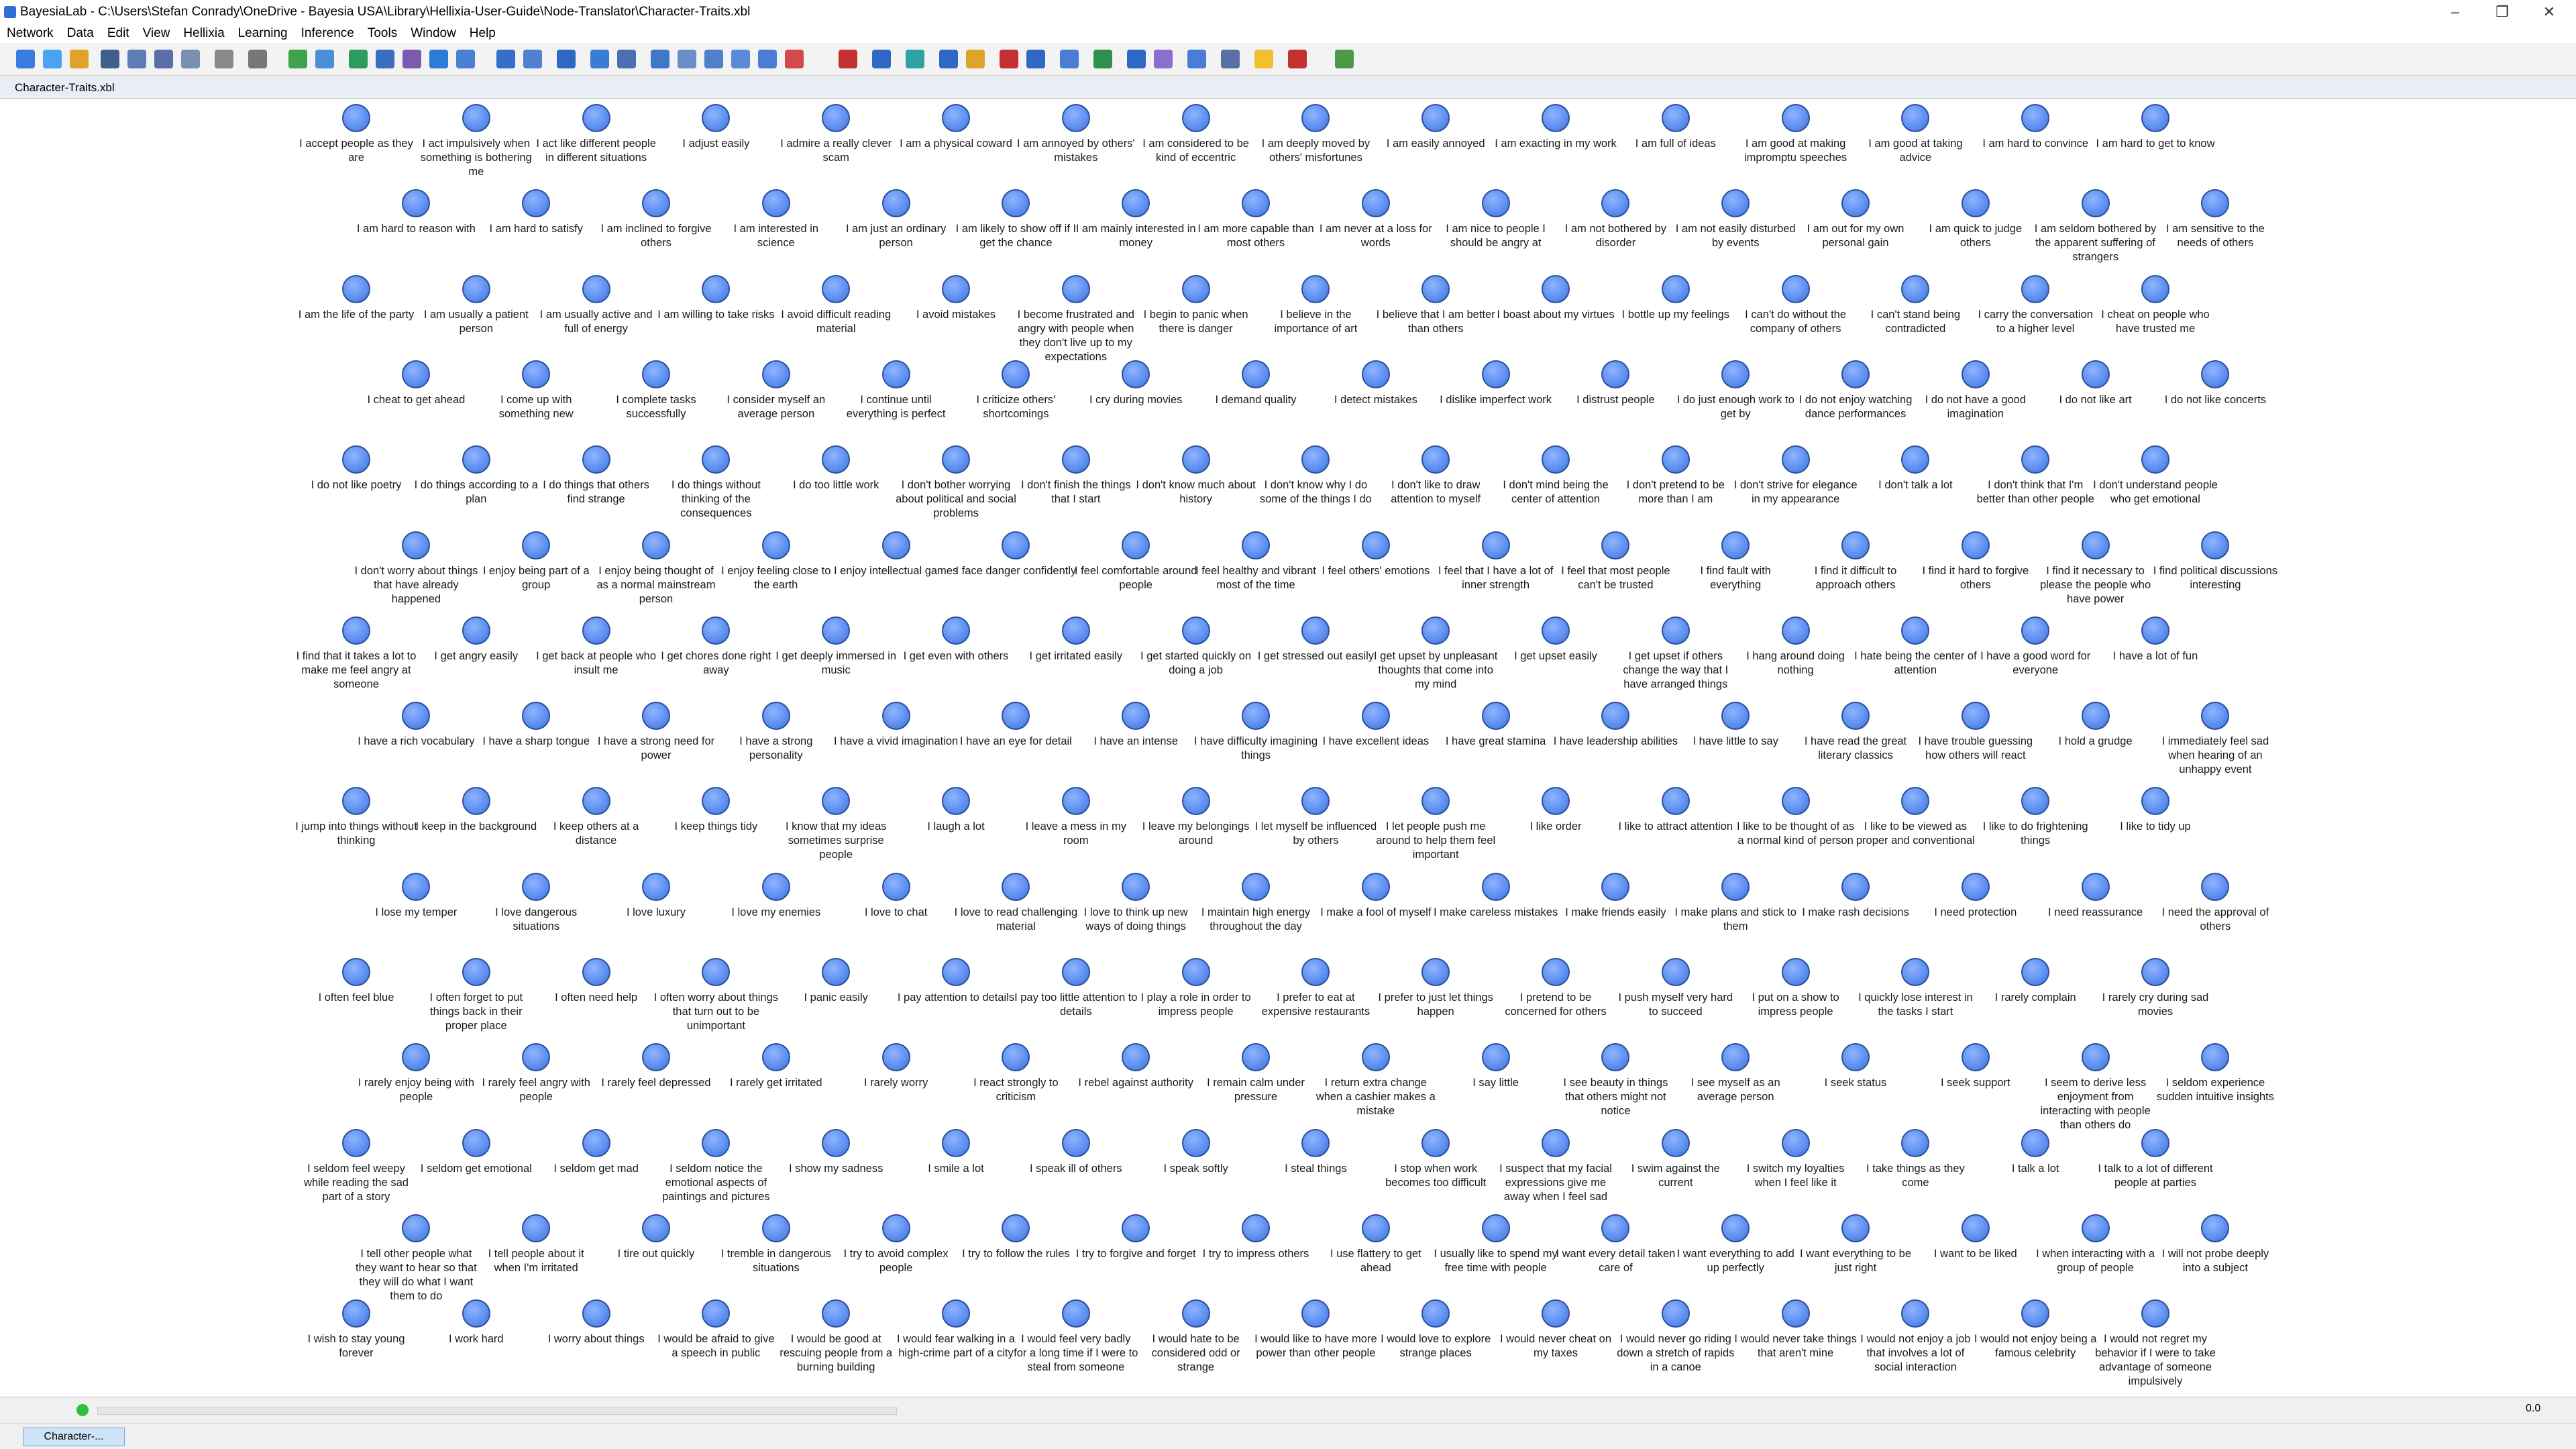 The image size is (2576, 1449). I want to click on menu-item: Help, so click(482, 33).